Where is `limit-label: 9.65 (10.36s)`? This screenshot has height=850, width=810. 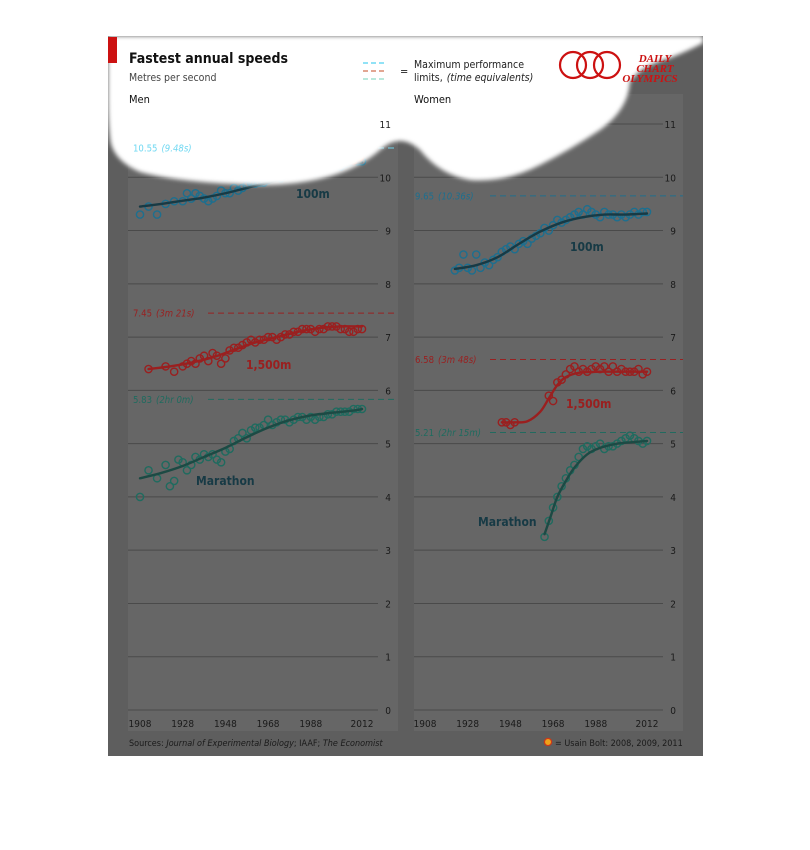
limit-label: 9.65 (10.36s) is located at coordinates (444, 196).